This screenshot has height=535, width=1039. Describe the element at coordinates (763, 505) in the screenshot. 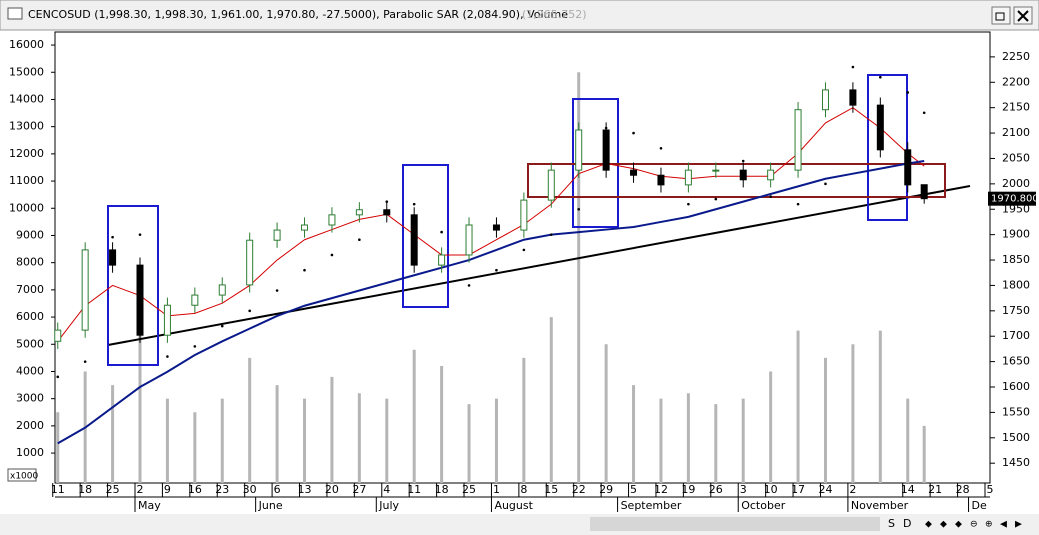

I see `month-label: October` at that location.